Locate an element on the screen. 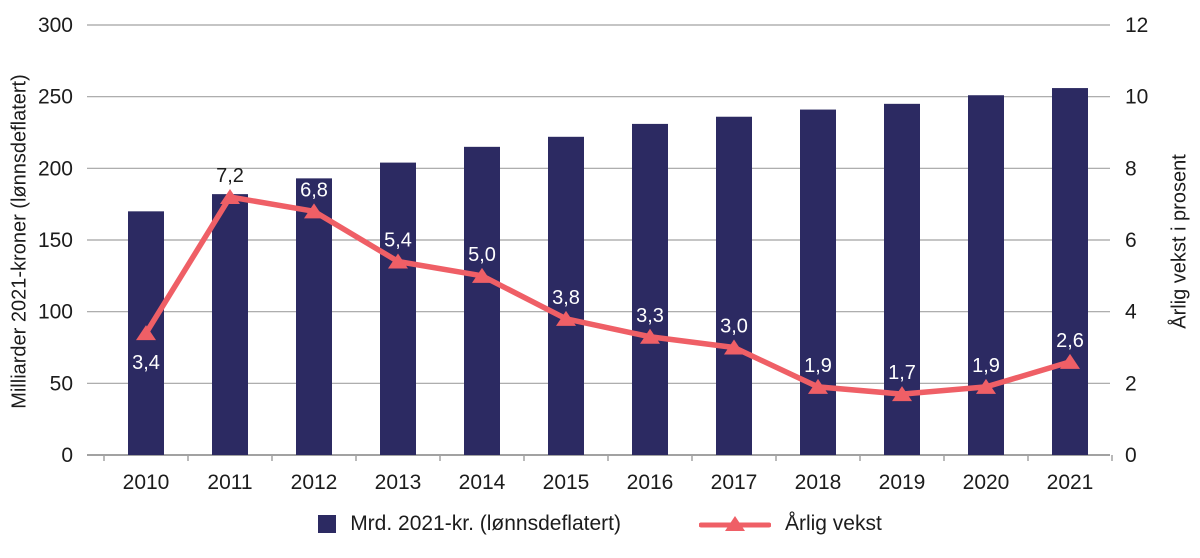 Image resolution: width=1200 pixels, height=558 pixels. bar-2014 is located at coordinates (482, 301).